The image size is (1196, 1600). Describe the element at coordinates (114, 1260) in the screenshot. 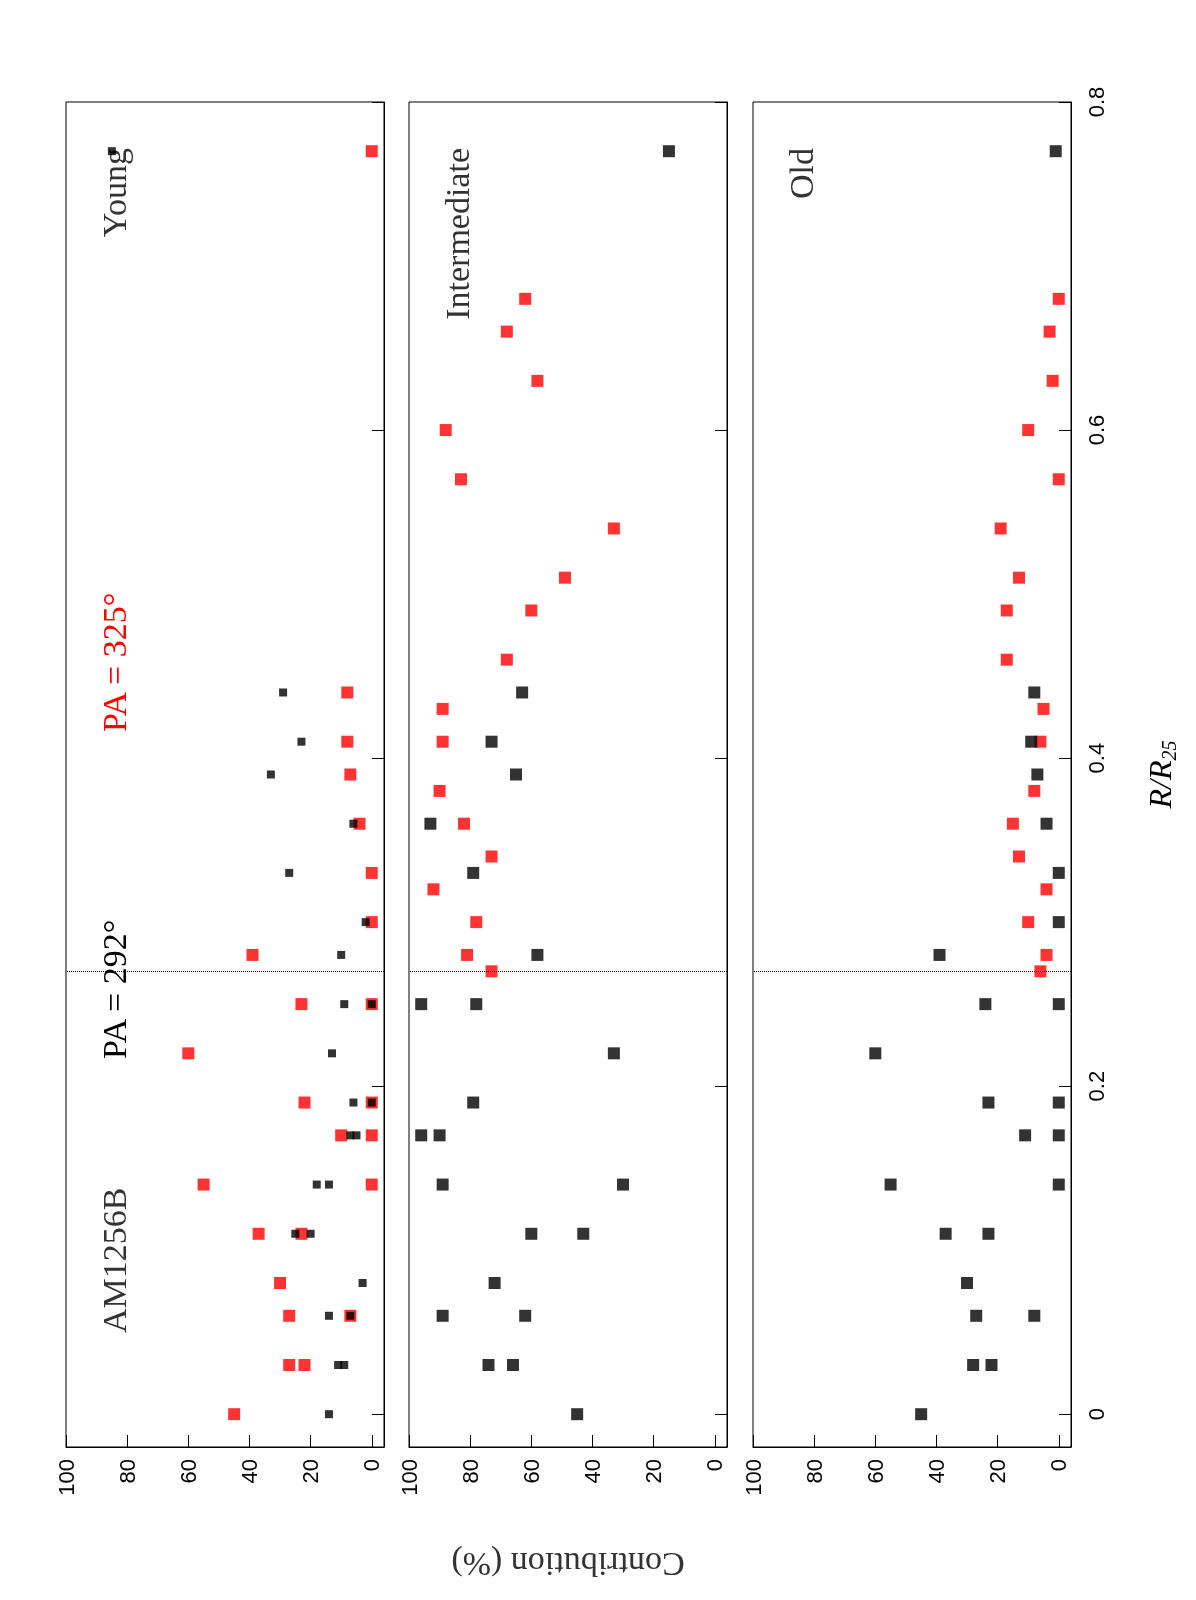

I see `annotation: AM1256B` at that location.